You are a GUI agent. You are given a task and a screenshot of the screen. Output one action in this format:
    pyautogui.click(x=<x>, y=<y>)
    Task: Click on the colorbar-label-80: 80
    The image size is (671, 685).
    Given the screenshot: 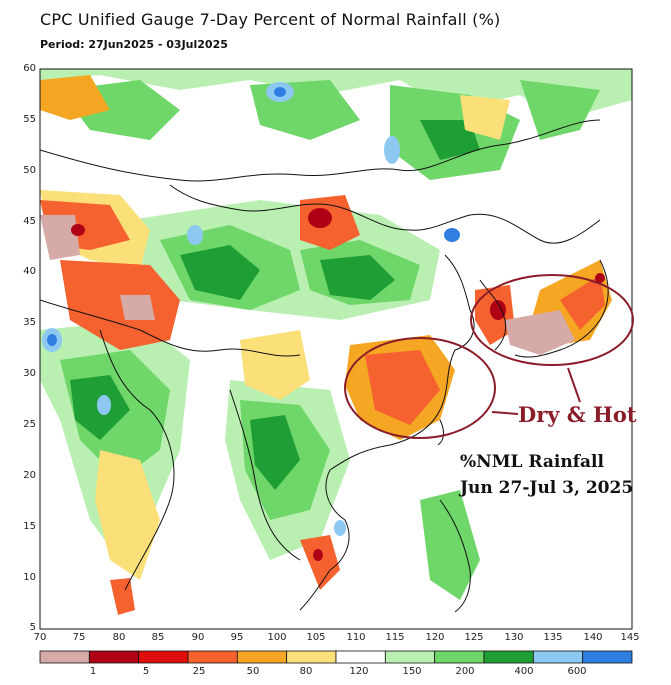 What is the action you would take?
    pyautogui.click(x=306, y=671)
    